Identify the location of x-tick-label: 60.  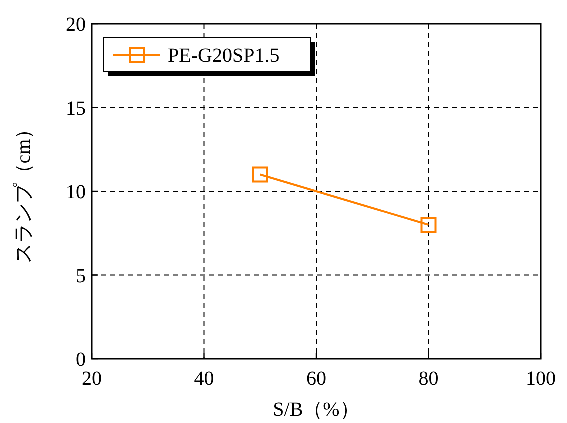
(316, 379).